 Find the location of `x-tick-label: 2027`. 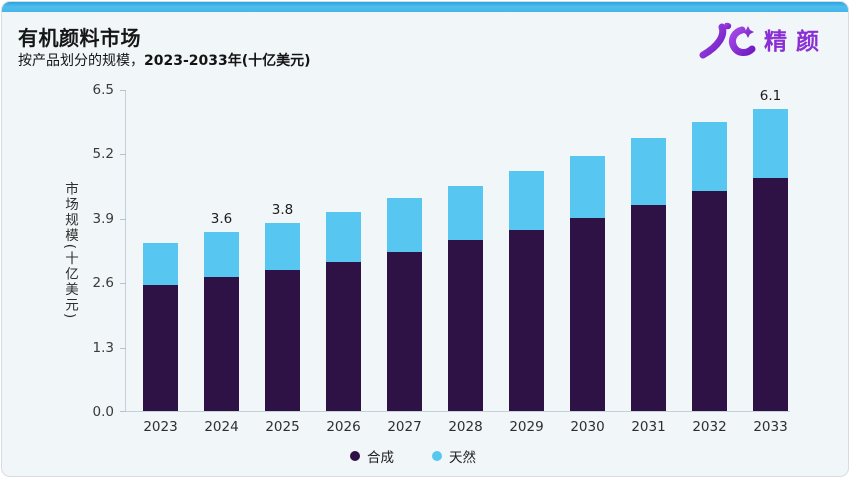

x-tick-label: 2027 is located at coordinates (404, 427).